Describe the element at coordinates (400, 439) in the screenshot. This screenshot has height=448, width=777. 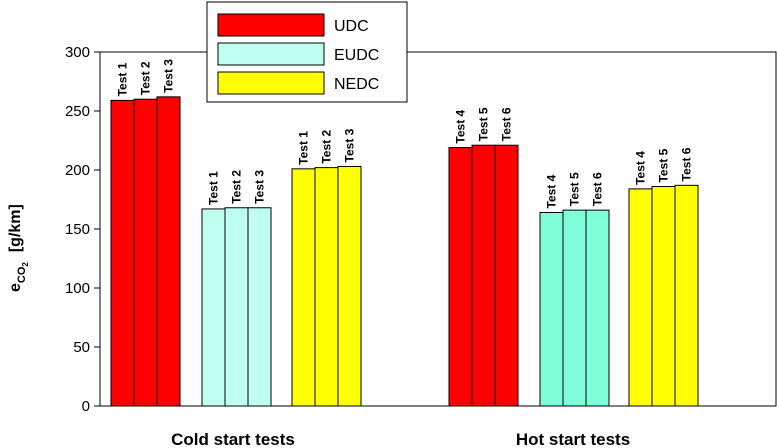
I see `group-labels: Cold start tests Hot start tests` at that location.